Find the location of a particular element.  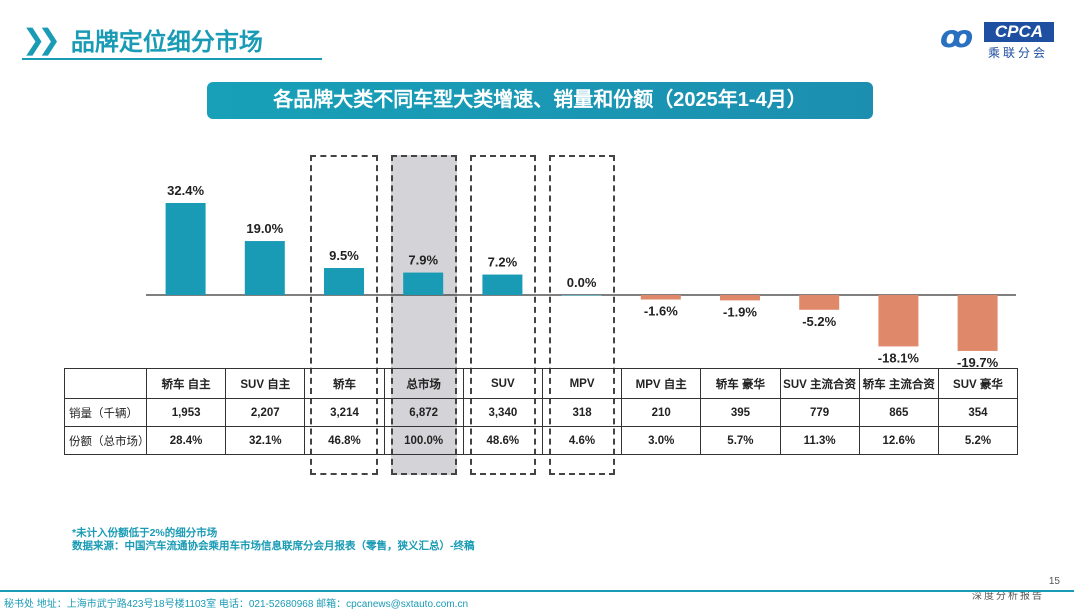

table-cell: 318 is located at coordinates (582, 412).